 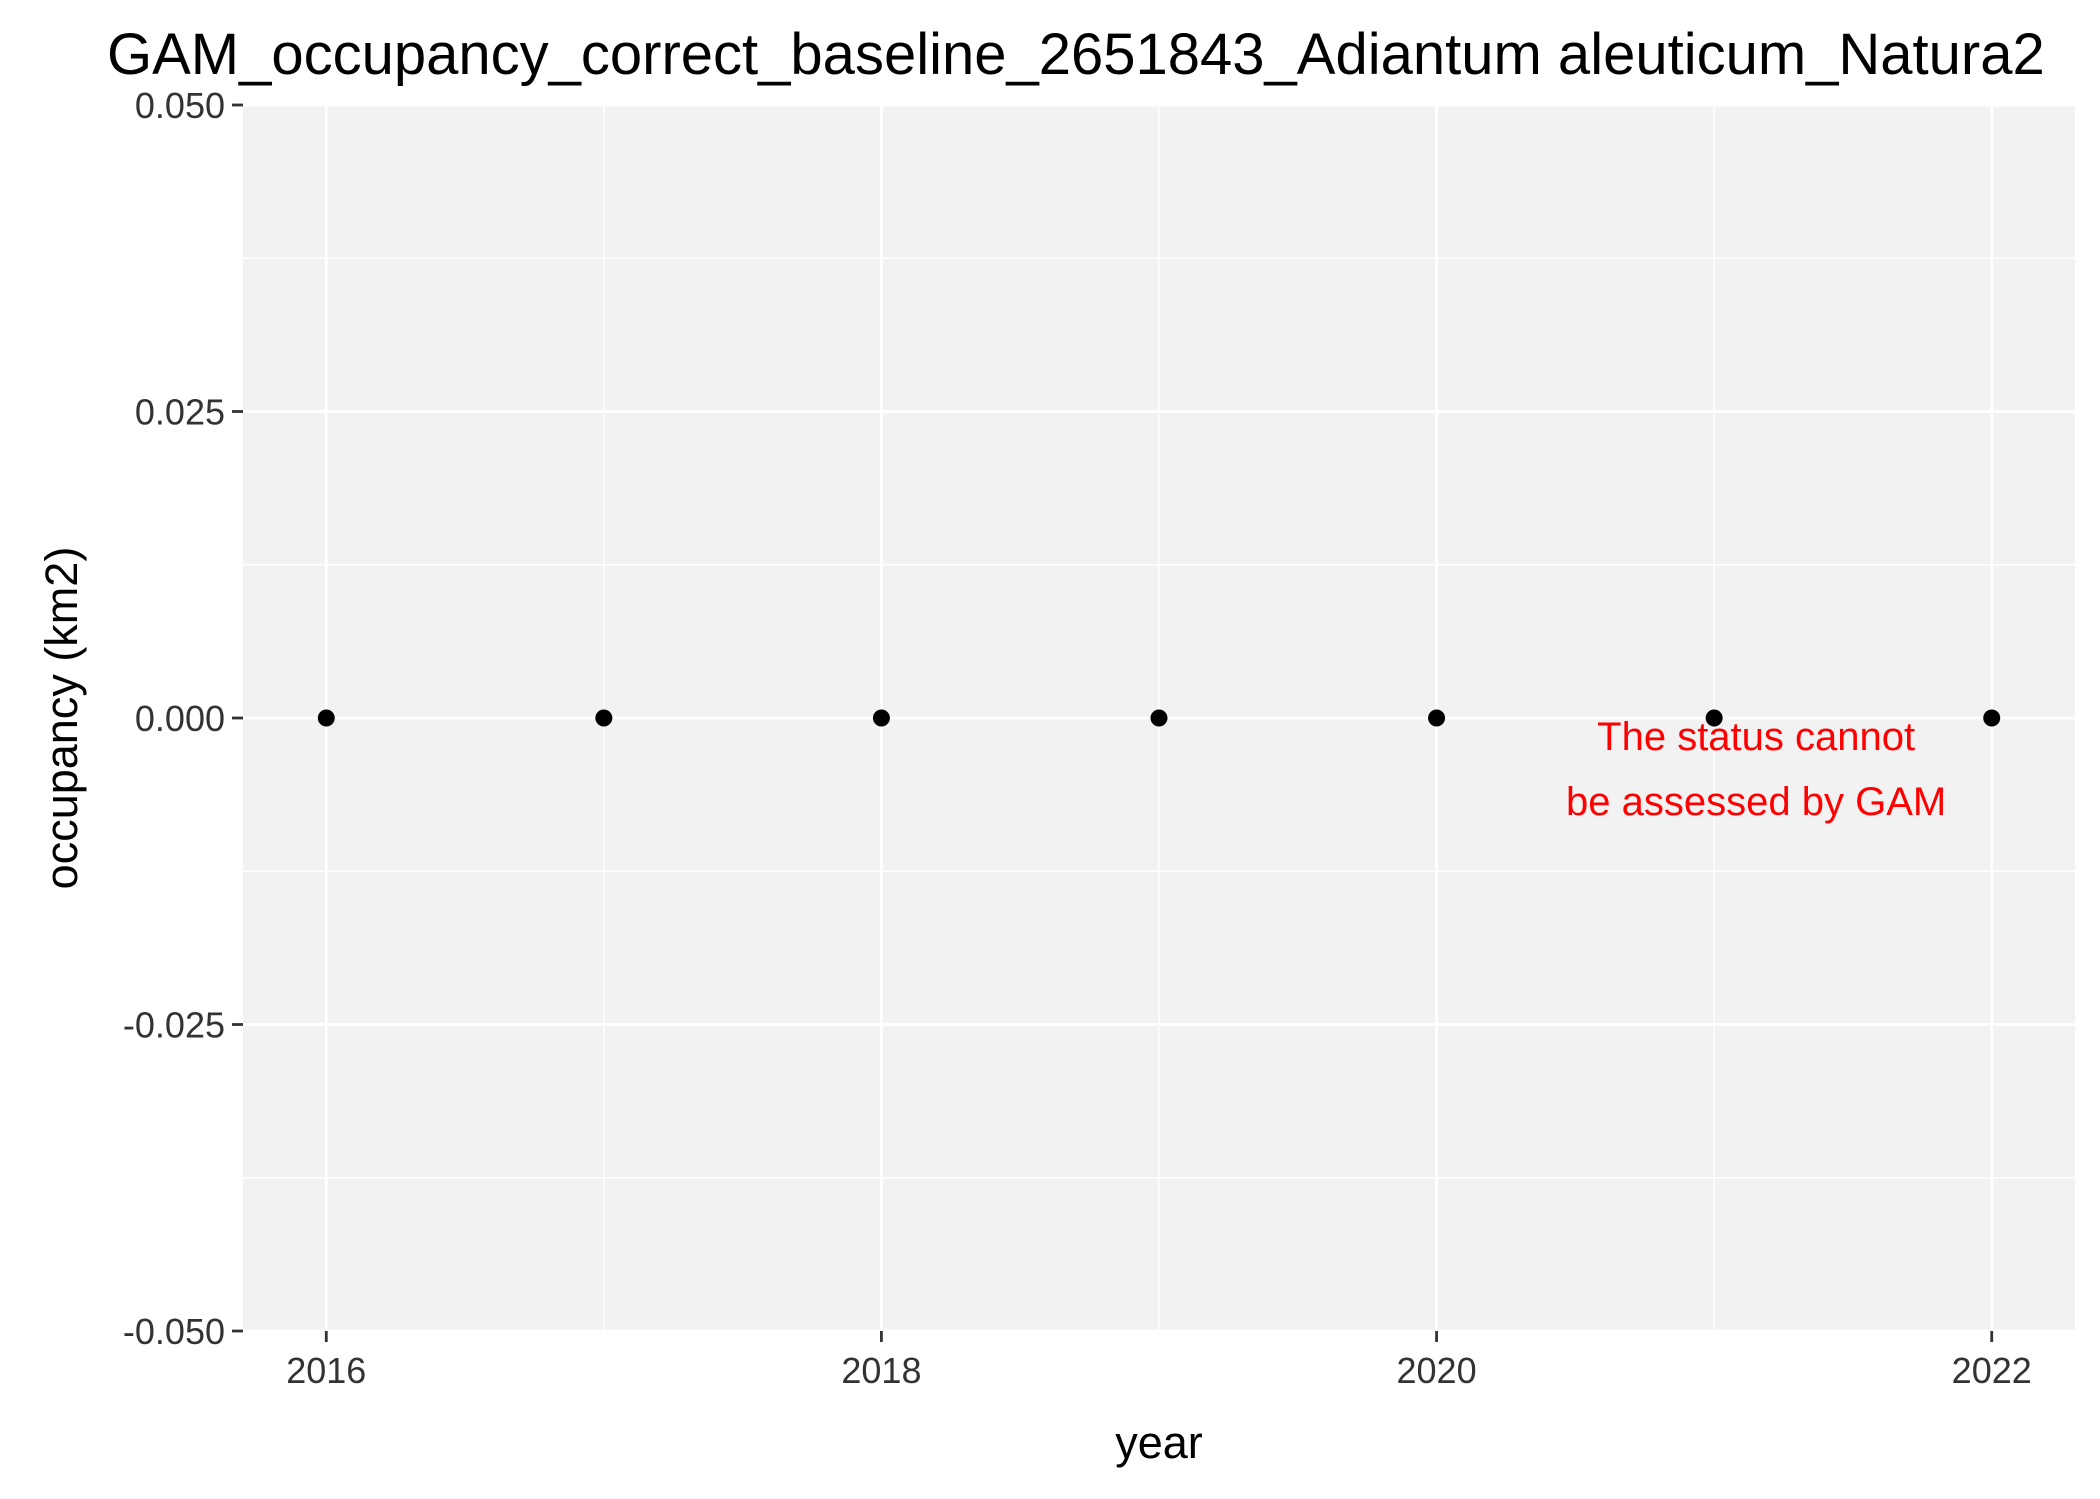 What do you see at coordinates (61, 718) in the screenshot?
I see `y-axis-title: occupancy (km2)` at bounding box center [61, 718].